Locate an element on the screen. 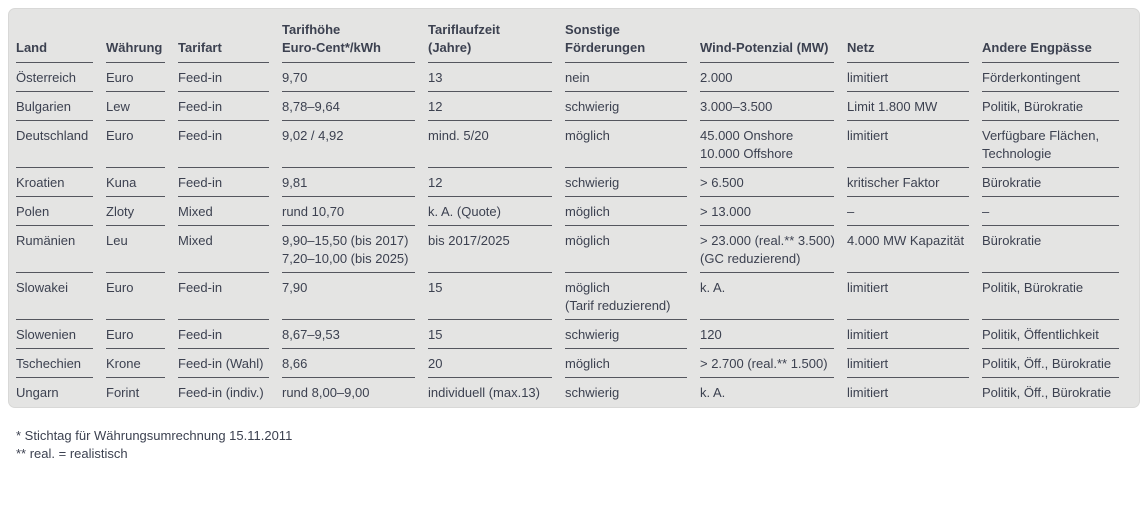  table-cell: 4.000 MW Kapazität is located at coordinates (914, 249).